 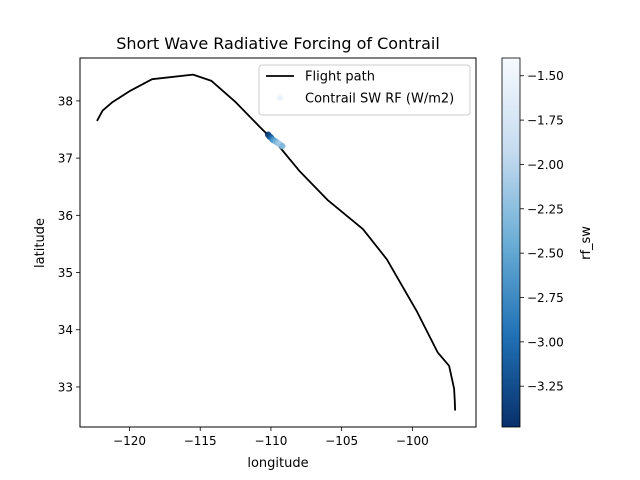 I want to click on colorbar-tick-label: −3.00, so click(x=545, y=342).